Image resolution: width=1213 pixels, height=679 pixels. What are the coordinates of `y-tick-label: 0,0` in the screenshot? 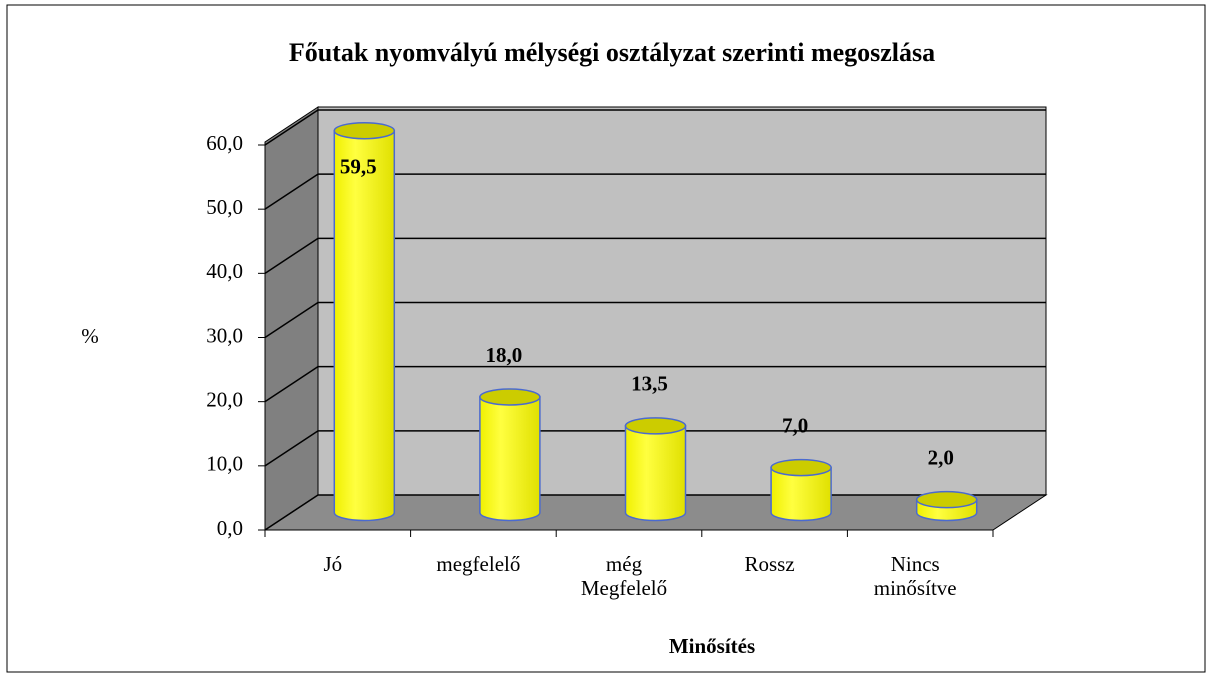 It's located at (230, 528).